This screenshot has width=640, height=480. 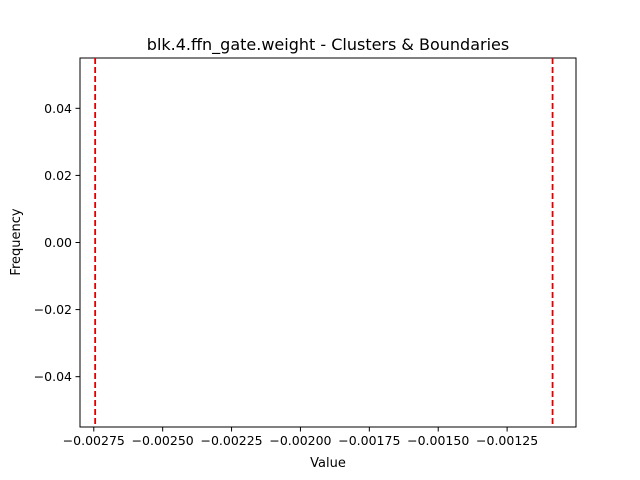 What do you see at coordinates (231, 440) in the screenshot?
I see `x-tick-label: −0.00225` at bounding box center [231, 440].